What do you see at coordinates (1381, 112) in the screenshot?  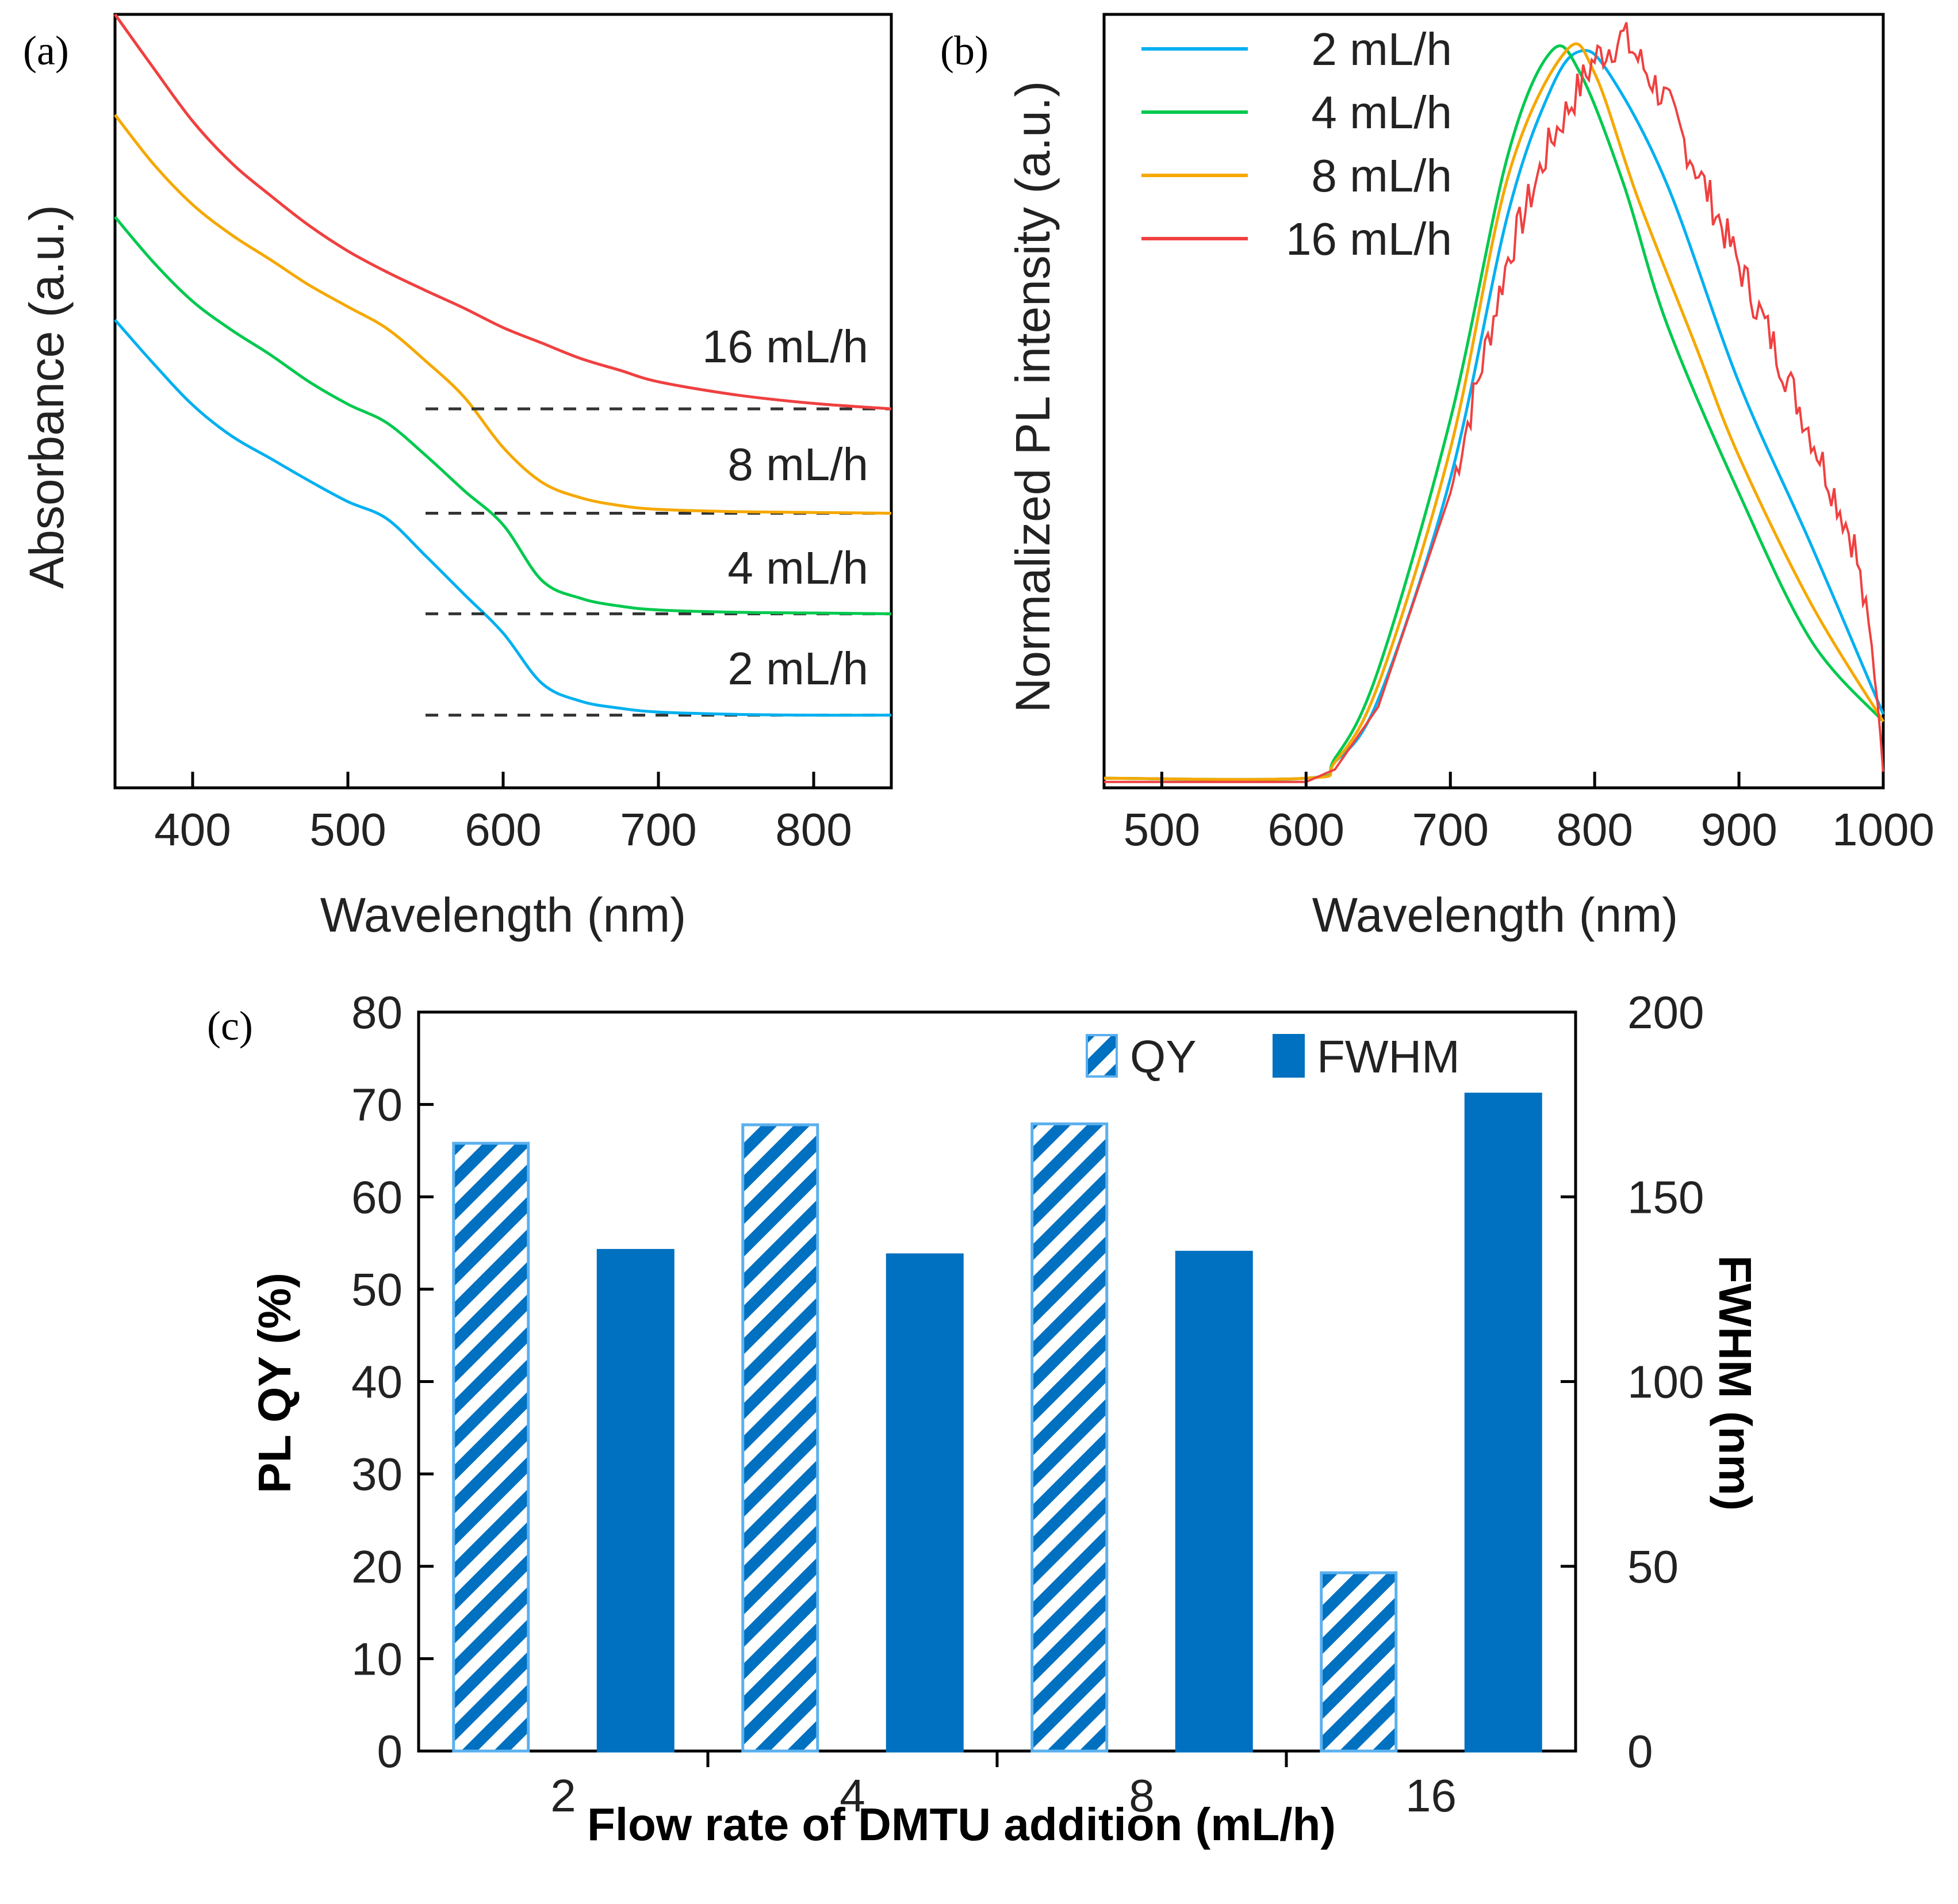 I see `b-legend-label-4-ml-h: 4 mL/h` at bounding box center [1381, 112].